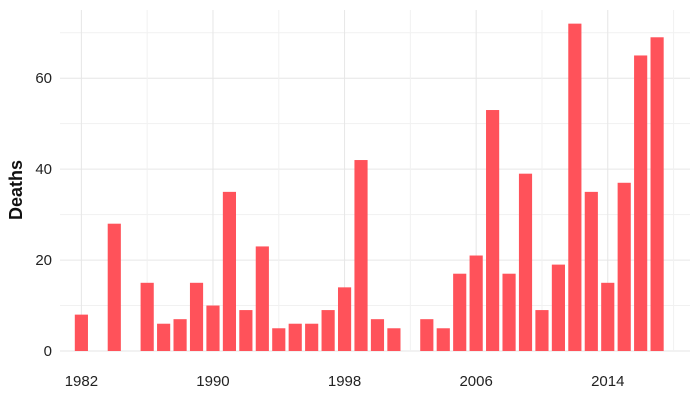 The width and height of the screenshot is (700, 420). What do you see at coordinates (213, 328) in the screenshot?
I see `bar-1990` at bounding box center [213, 328].